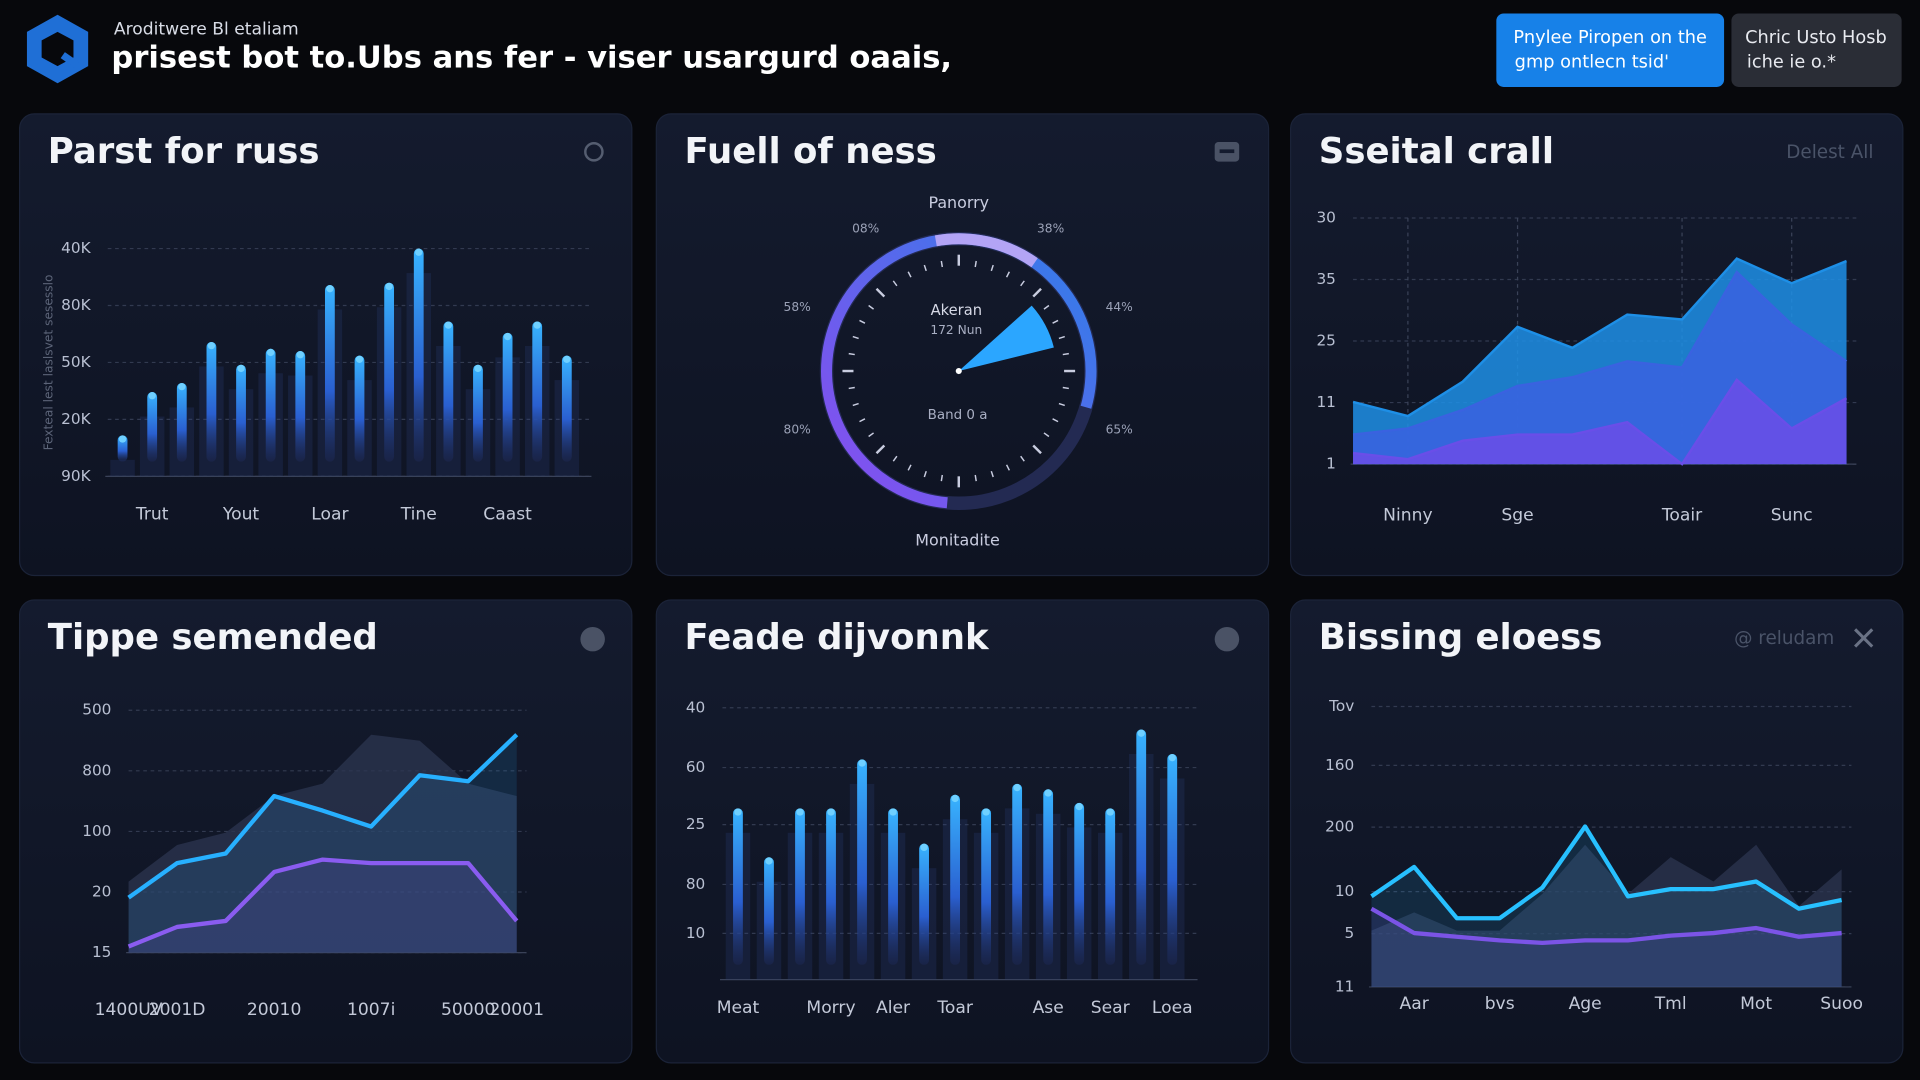 The width and height of the screenshot is (1920, 1080). What do you see at coordinates (152, 514) in the screenshot?
I see `x-tick-label: Trut` at bounding box center [152, 514].